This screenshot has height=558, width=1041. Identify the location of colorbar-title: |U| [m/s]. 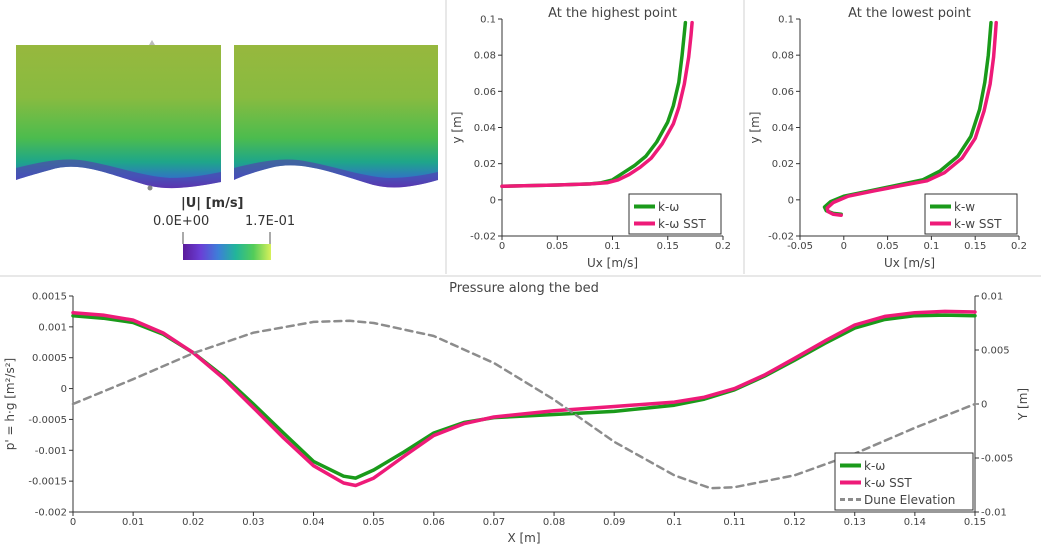
(212, 203).